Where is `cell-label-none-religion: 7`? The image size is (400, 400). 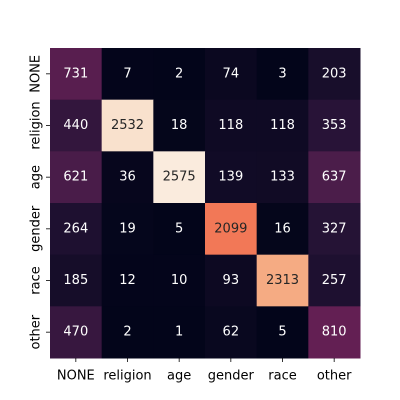
cell-label-none-religion: 7 is located at coordinates (127, 73).